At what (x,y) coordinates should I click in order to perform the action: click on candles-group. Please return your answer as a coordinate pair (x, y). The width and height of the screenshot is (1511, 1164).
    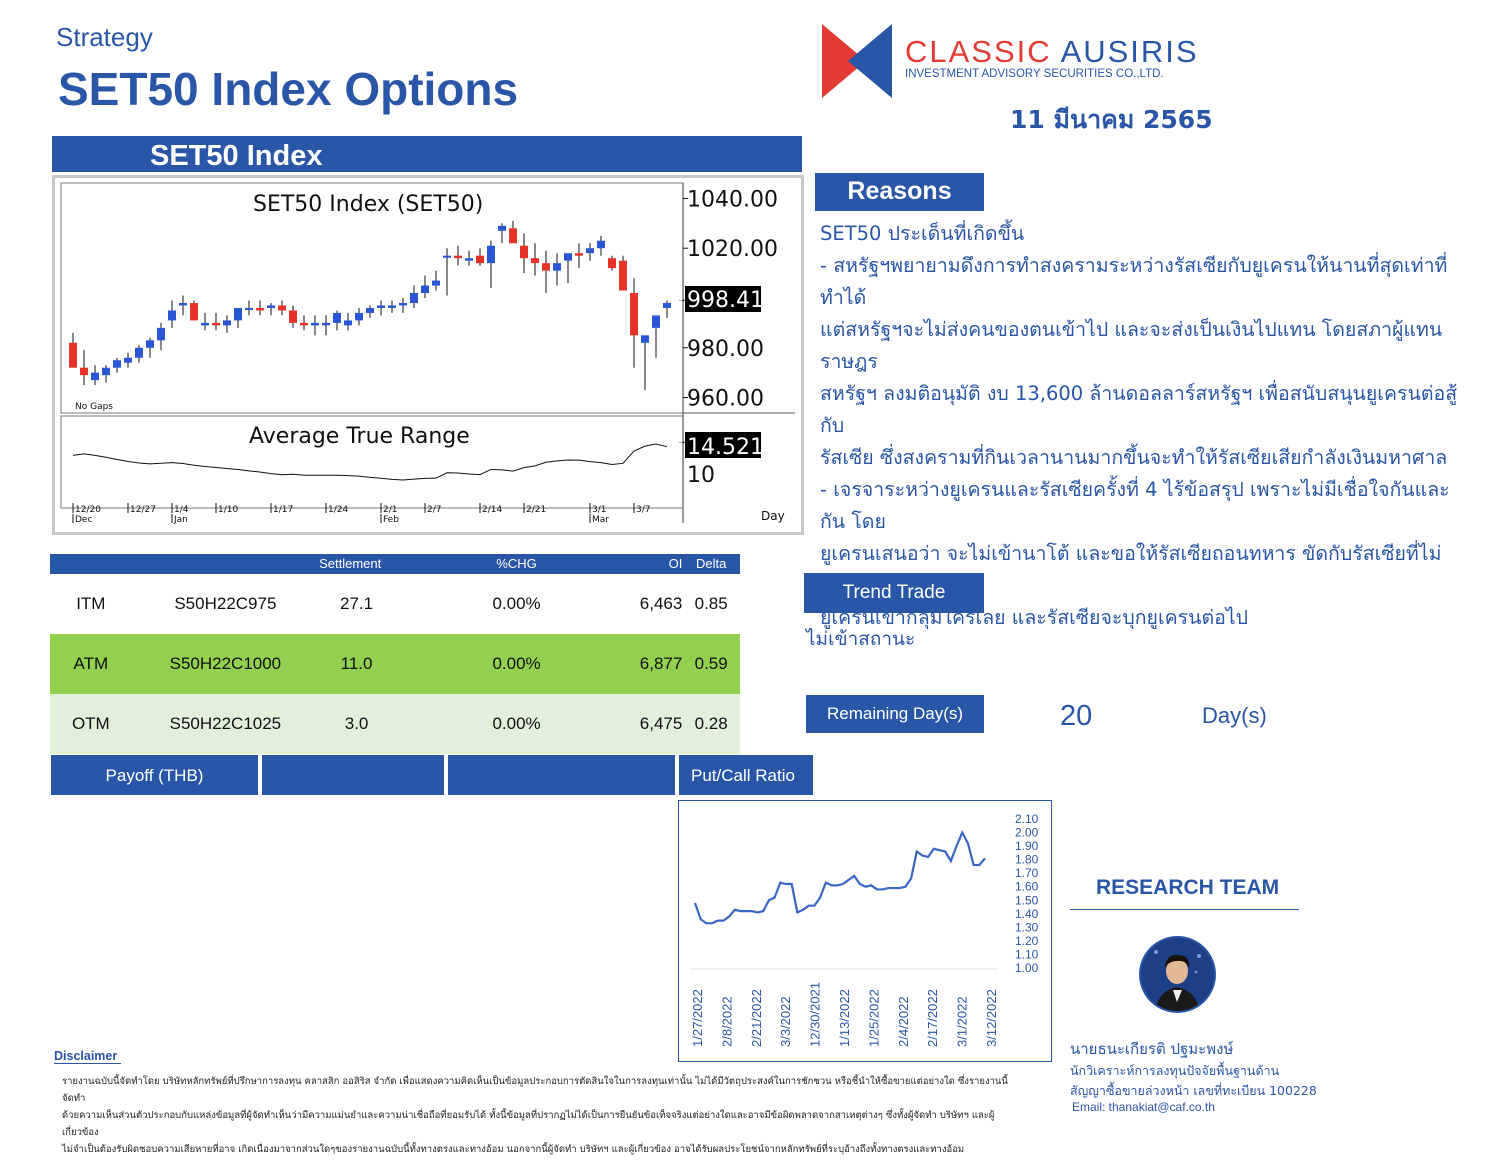
    Looking at the image, I should click on (370, 305).